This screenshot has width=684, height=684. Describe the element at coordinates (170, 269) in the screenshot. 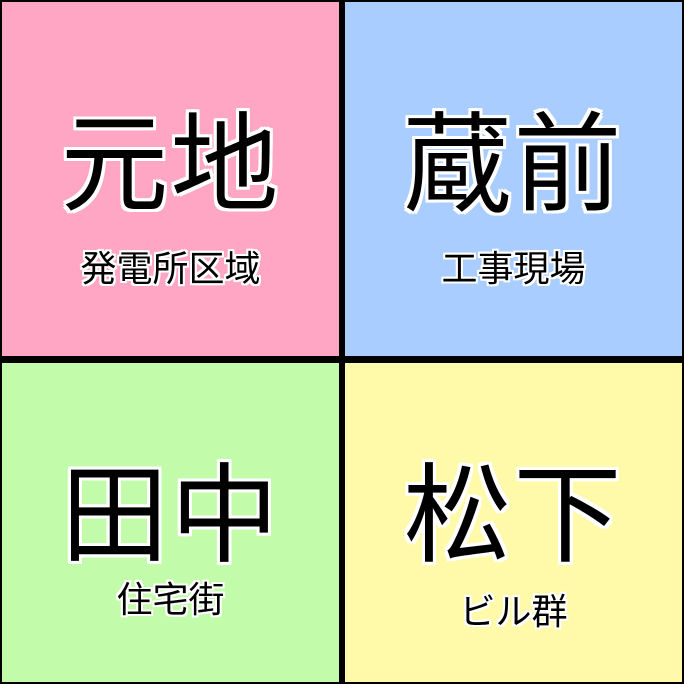

I see `tile-subtitle: 発電所区域` at that location.